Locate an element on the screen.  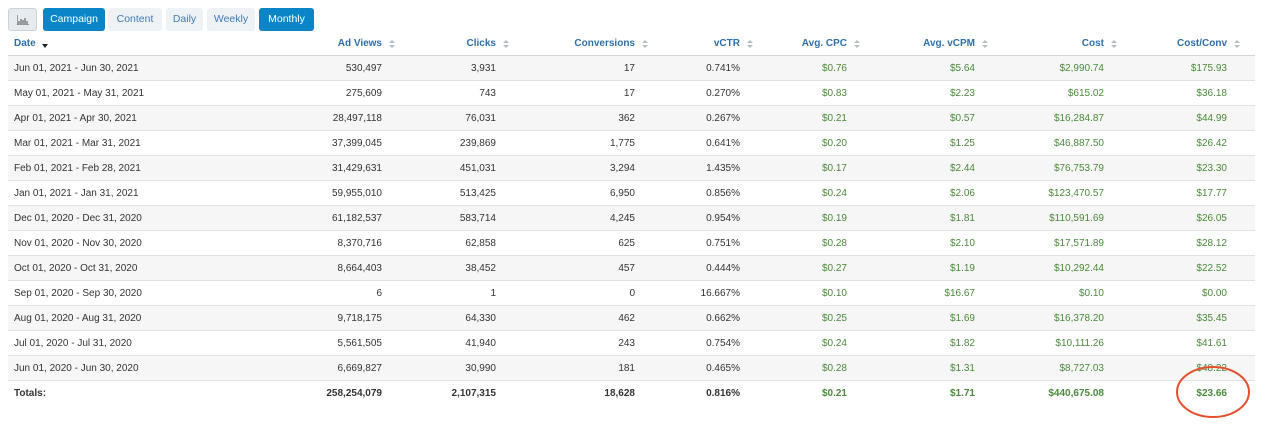
table-cell: Apr 01, 2021 - Apr 30, 2021 is located at coordinates (75, 118).